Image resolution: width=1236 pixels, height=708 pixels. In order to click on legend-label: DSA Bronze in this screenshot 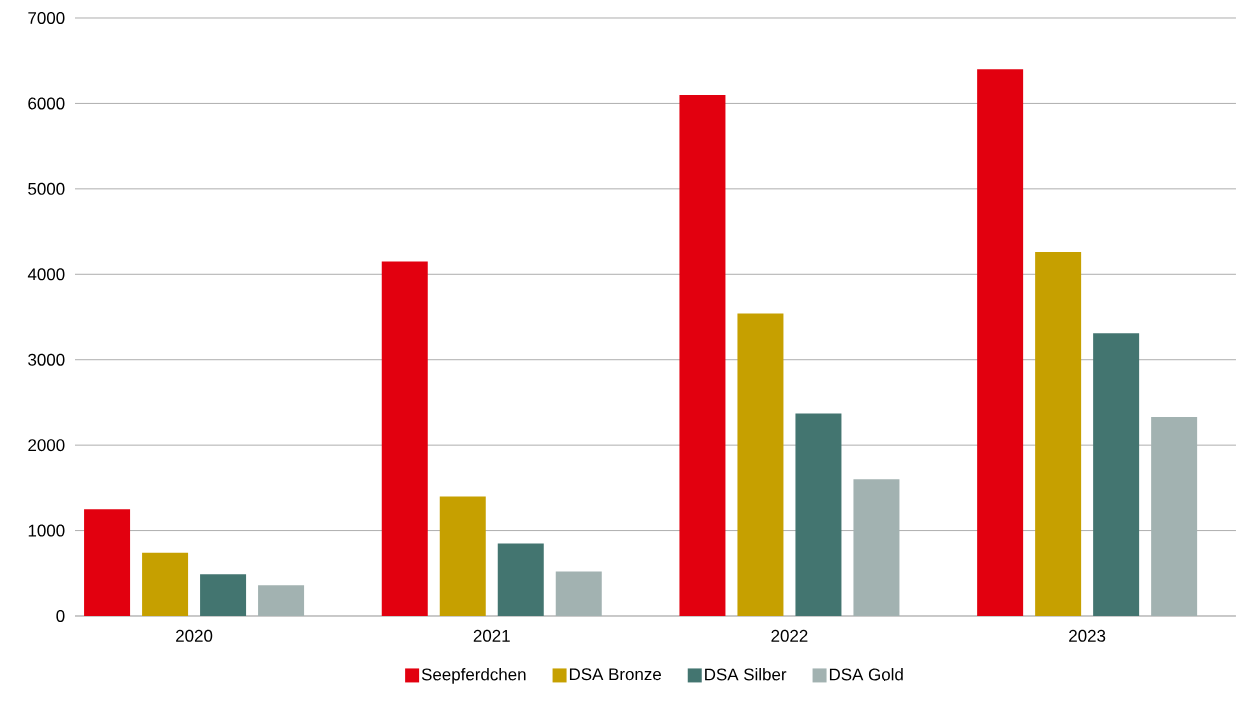, I will do `click(615, 674)`.